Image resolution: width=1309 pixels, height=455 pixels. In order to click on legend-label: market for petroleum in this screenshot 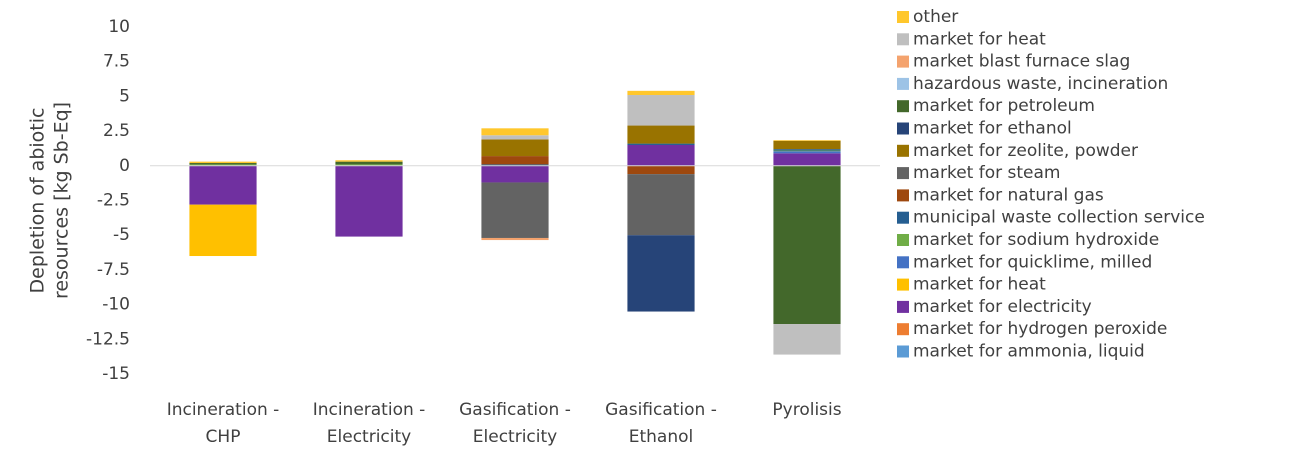, I will do `click(1004, 106)`.